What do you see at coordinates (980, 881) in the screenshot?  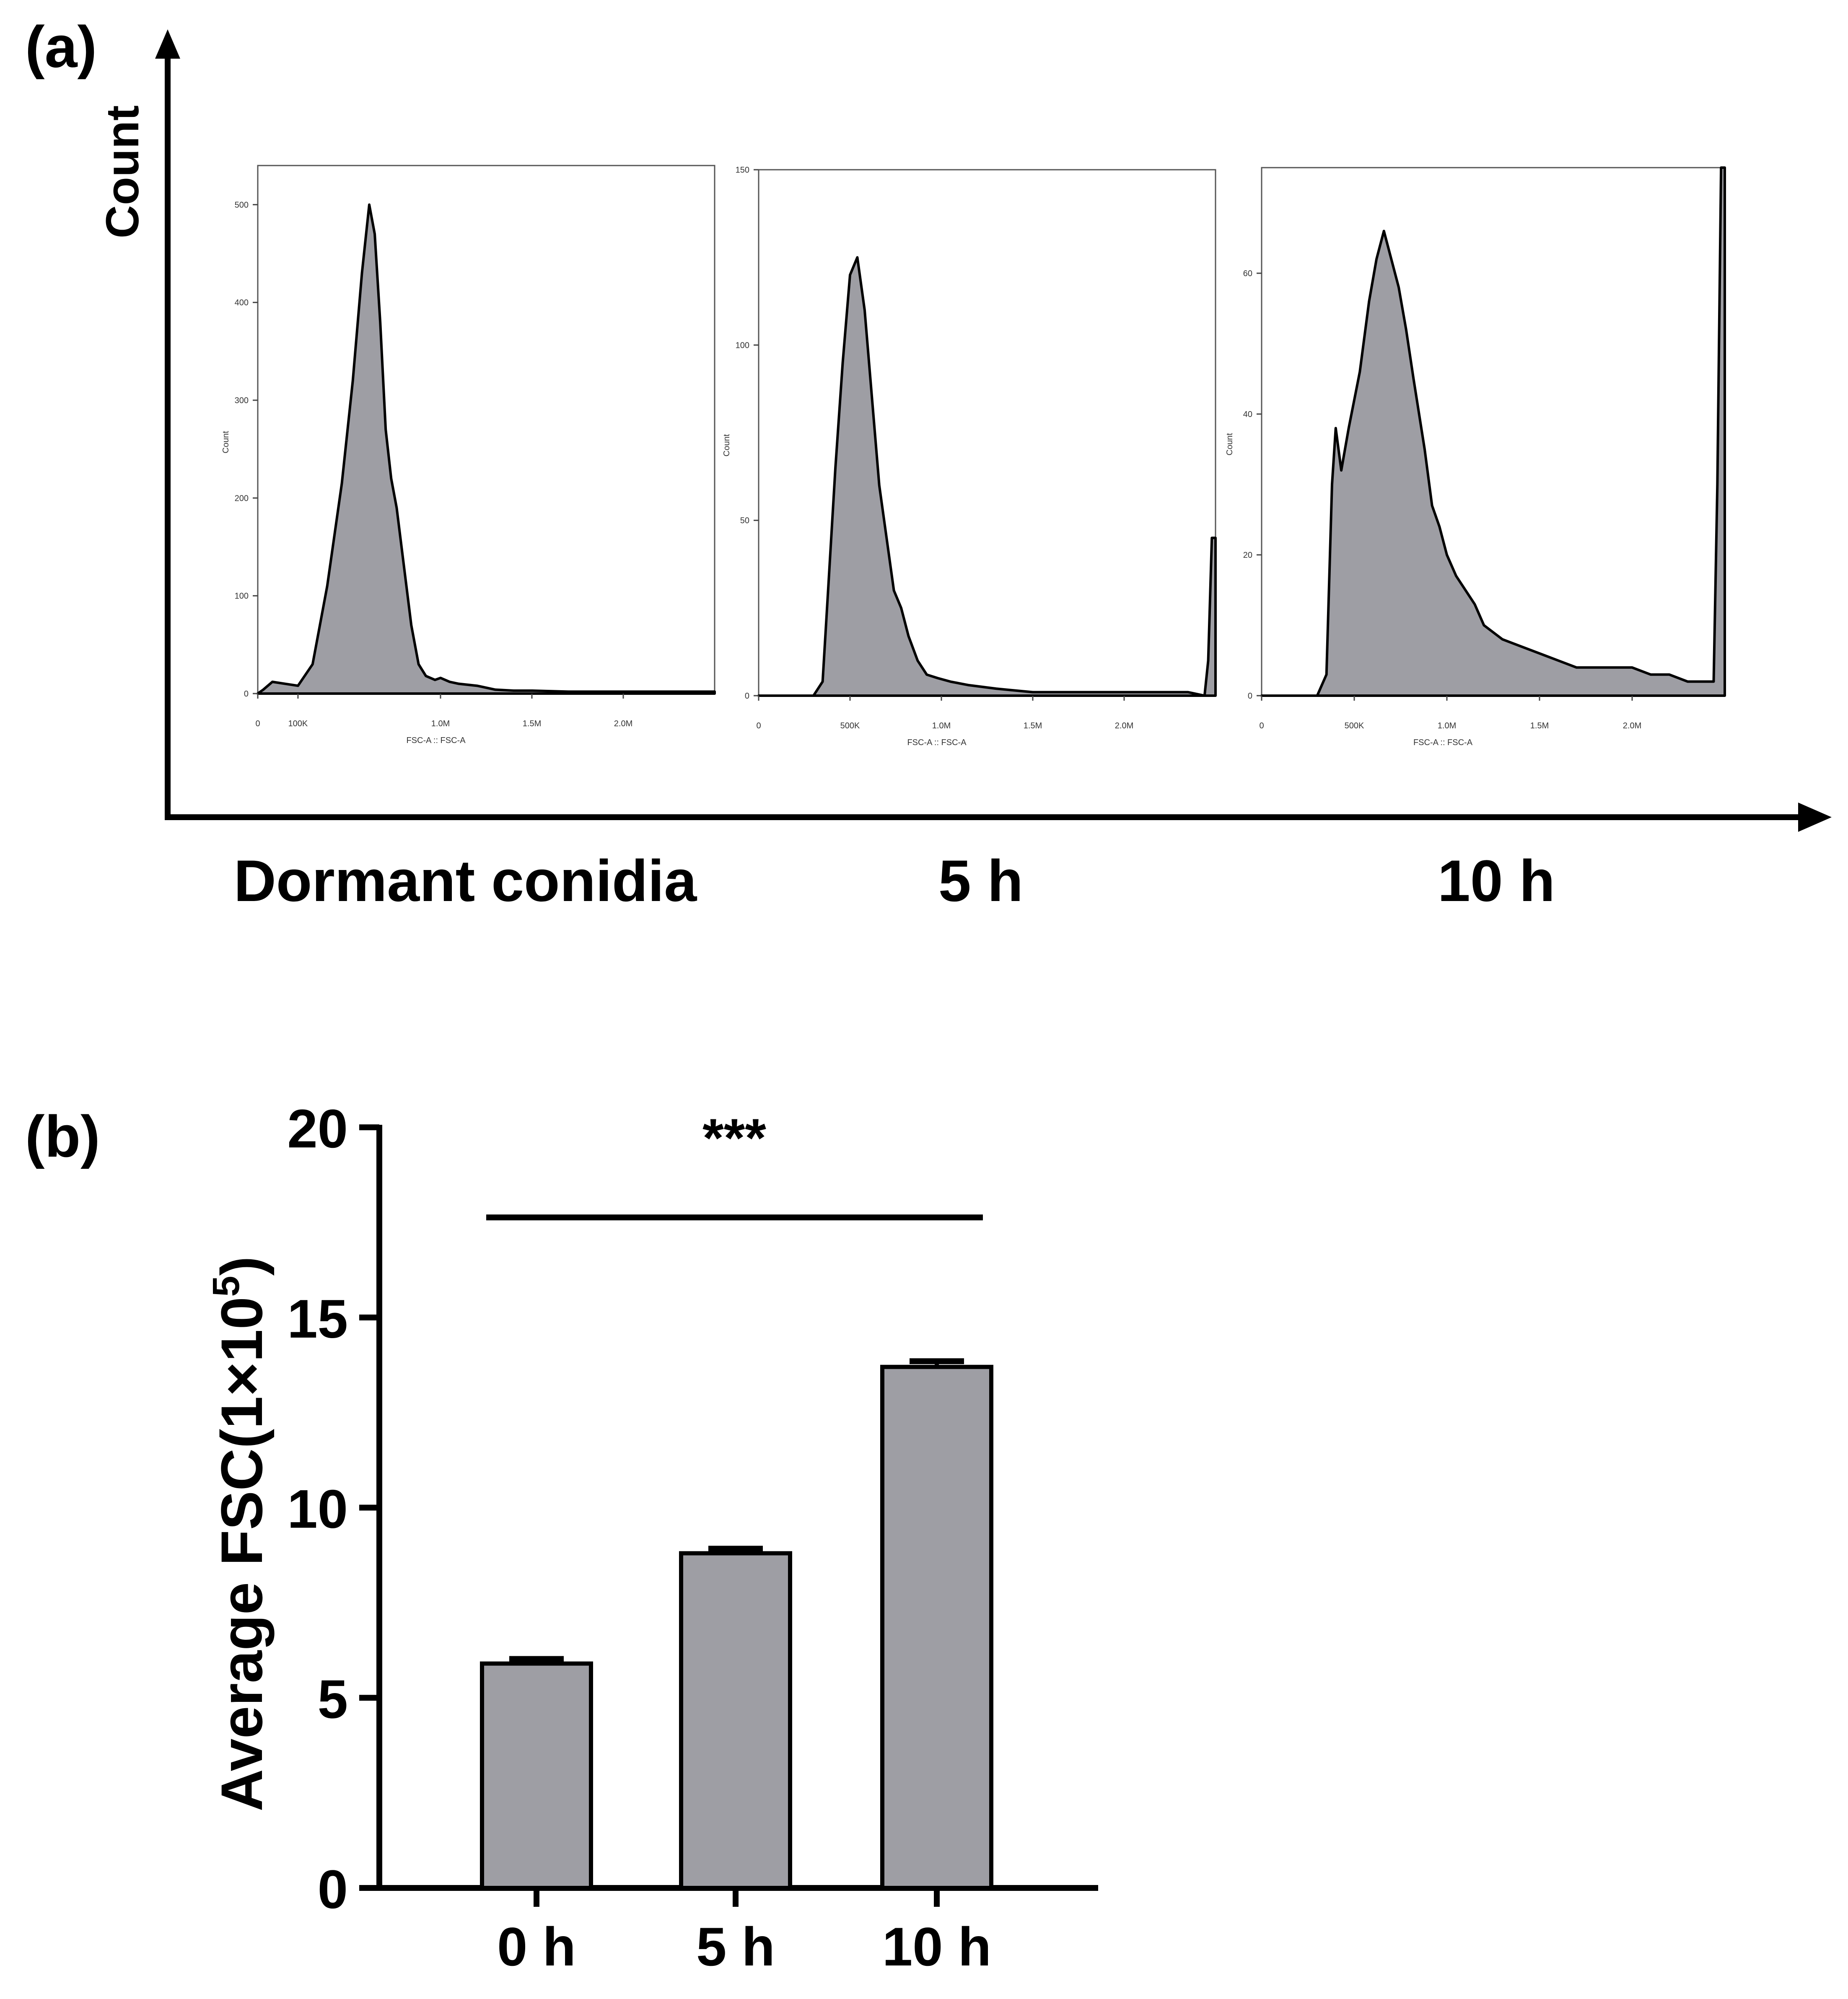 I see `caption-5h: 5 h` at bounding box center [980, 881].